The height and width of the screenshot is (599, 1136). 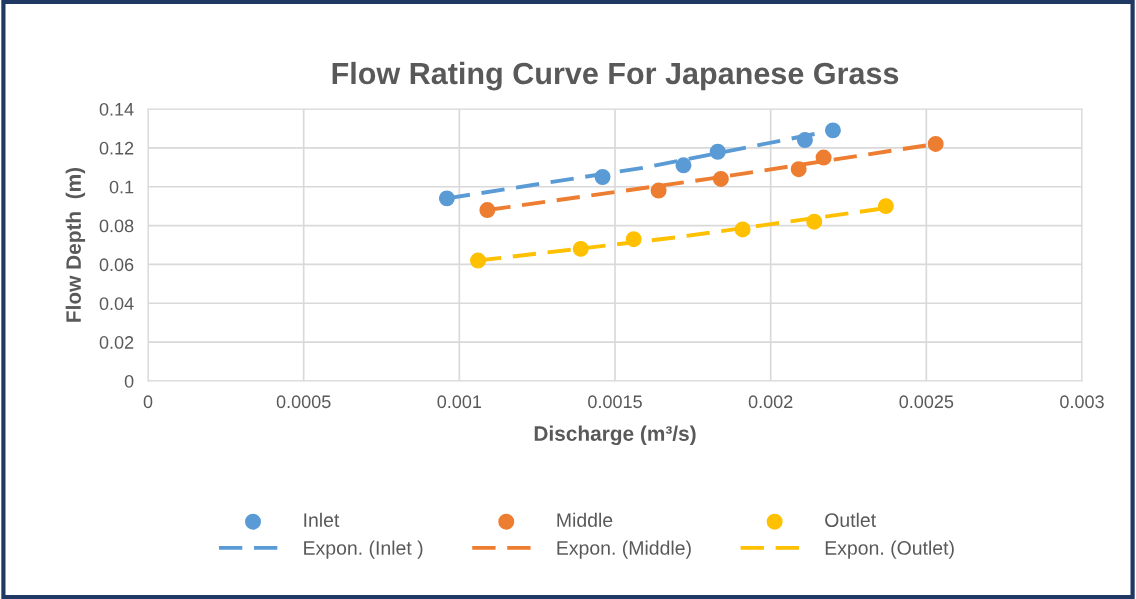 I want to click on x-tick-label: 0.0025, so click(x=926, y=402).